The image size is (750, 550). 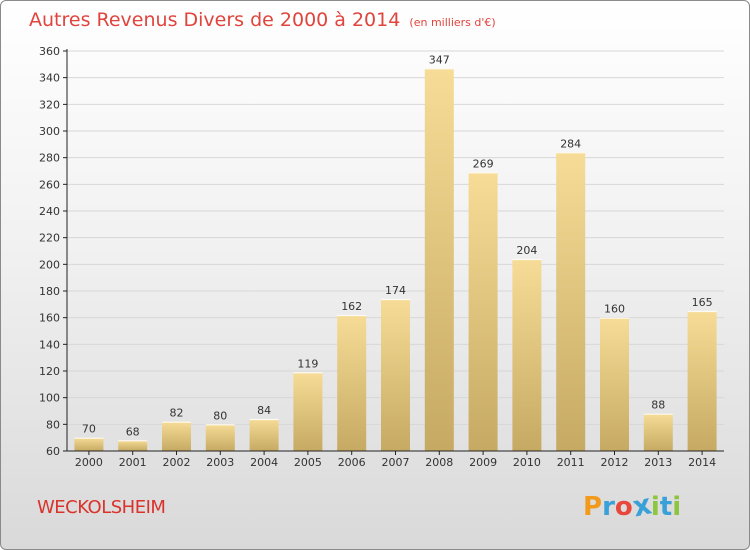 I want to click on x-tick-label: 2006, so click(x=352, y=462).